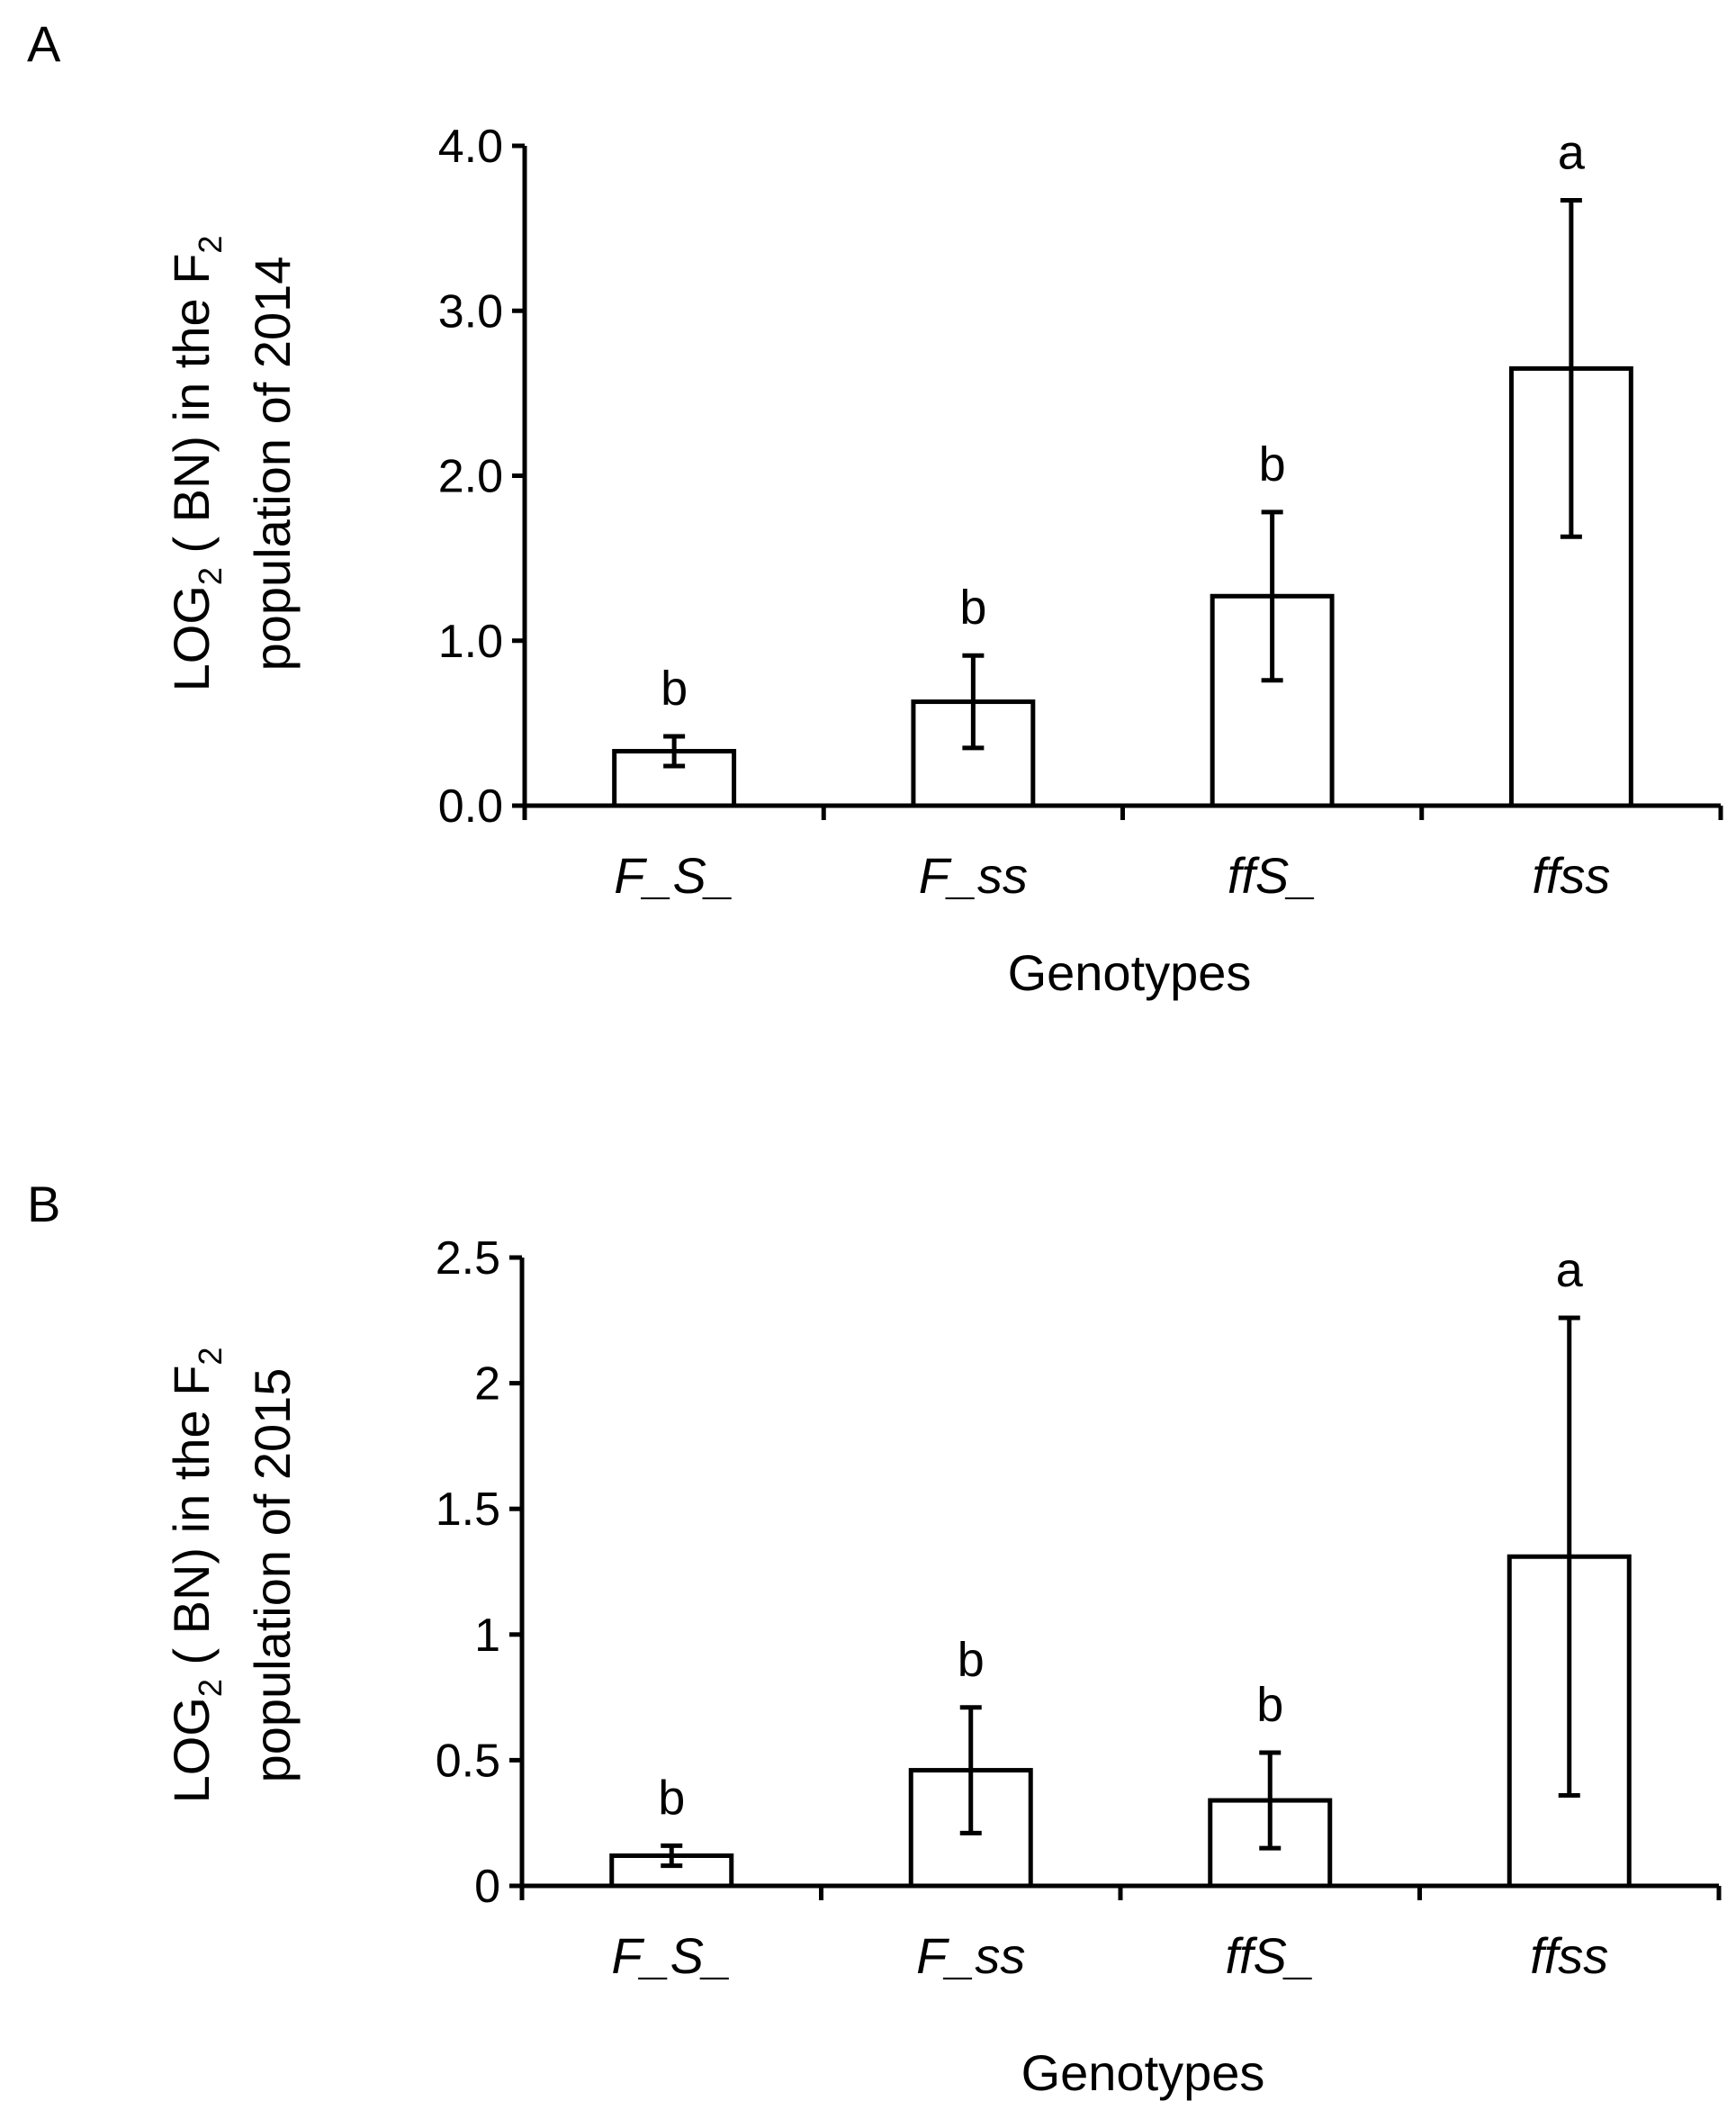 This screenshot has width=1736, height=2119. What do you see at coordinates (1572, 152) in the screenshot?
I see `significance-label-a: a` at bounding box center [1572, 152].